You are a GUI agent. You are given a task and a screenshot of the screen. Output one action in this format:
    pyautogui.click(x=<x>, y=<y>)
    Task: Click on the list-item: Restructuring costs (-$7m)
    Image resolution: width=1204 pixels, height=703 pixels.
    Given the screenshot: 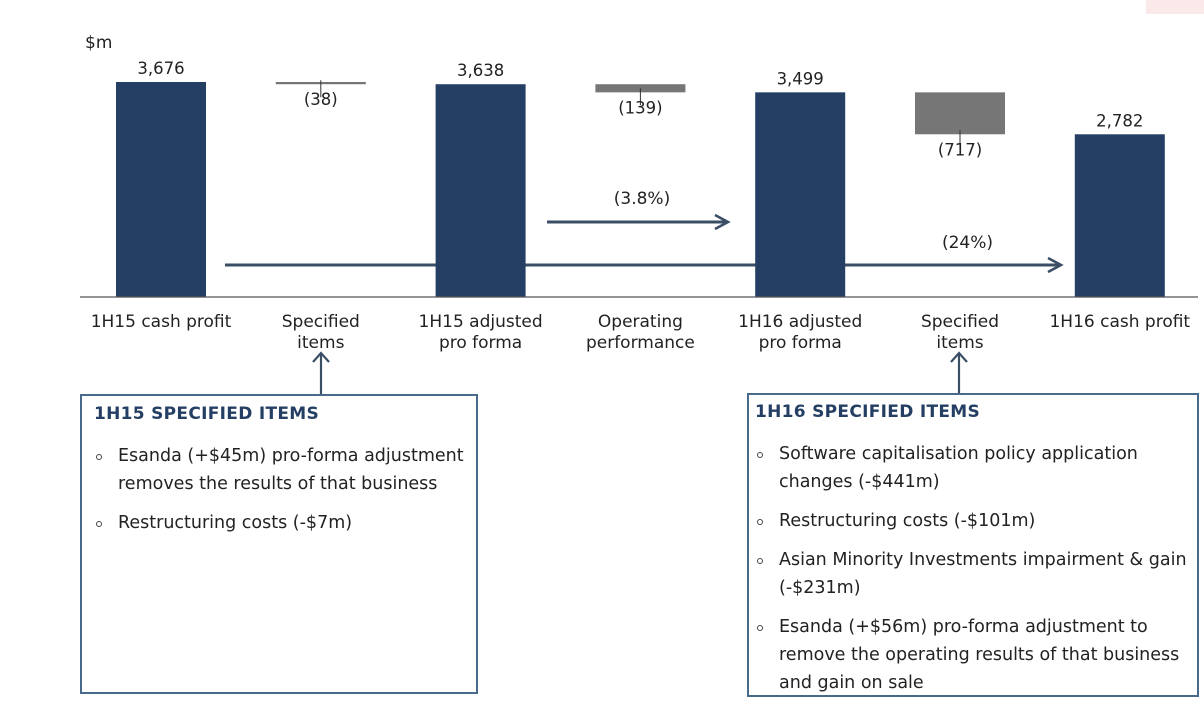 What is the action you would take?
    pyautogui.click(x=279, y=523)
    